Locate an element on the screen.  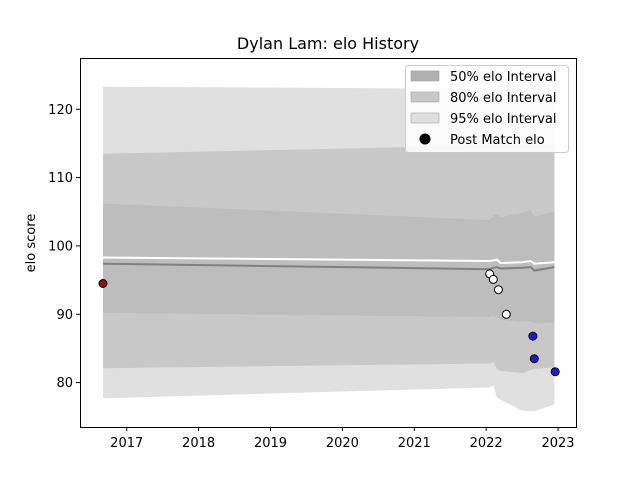
x-tick-label-2022: 2022 is located at coordinates (486, 443).